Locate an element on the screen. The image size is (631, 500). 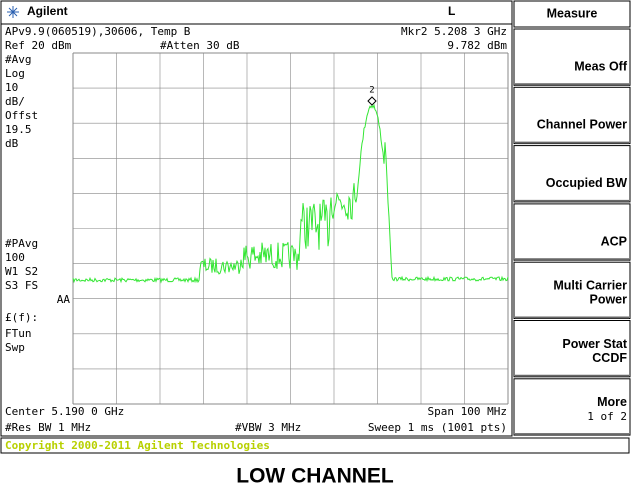
agilent-logo is located at coordinates (13, 12).